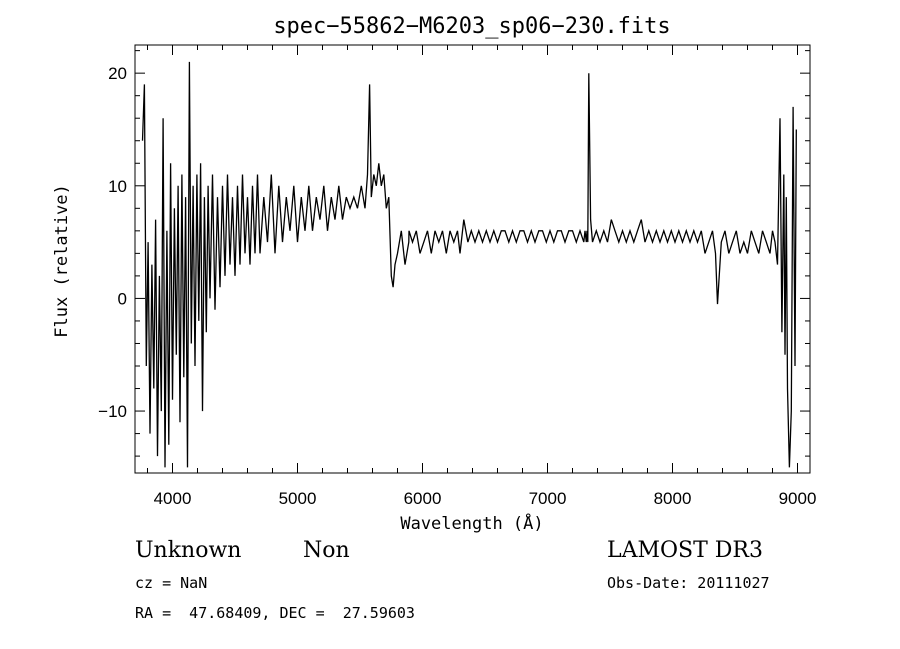 The image size is (900, 649). I want to click on x-tick-label: 6000, so click(423, 498).